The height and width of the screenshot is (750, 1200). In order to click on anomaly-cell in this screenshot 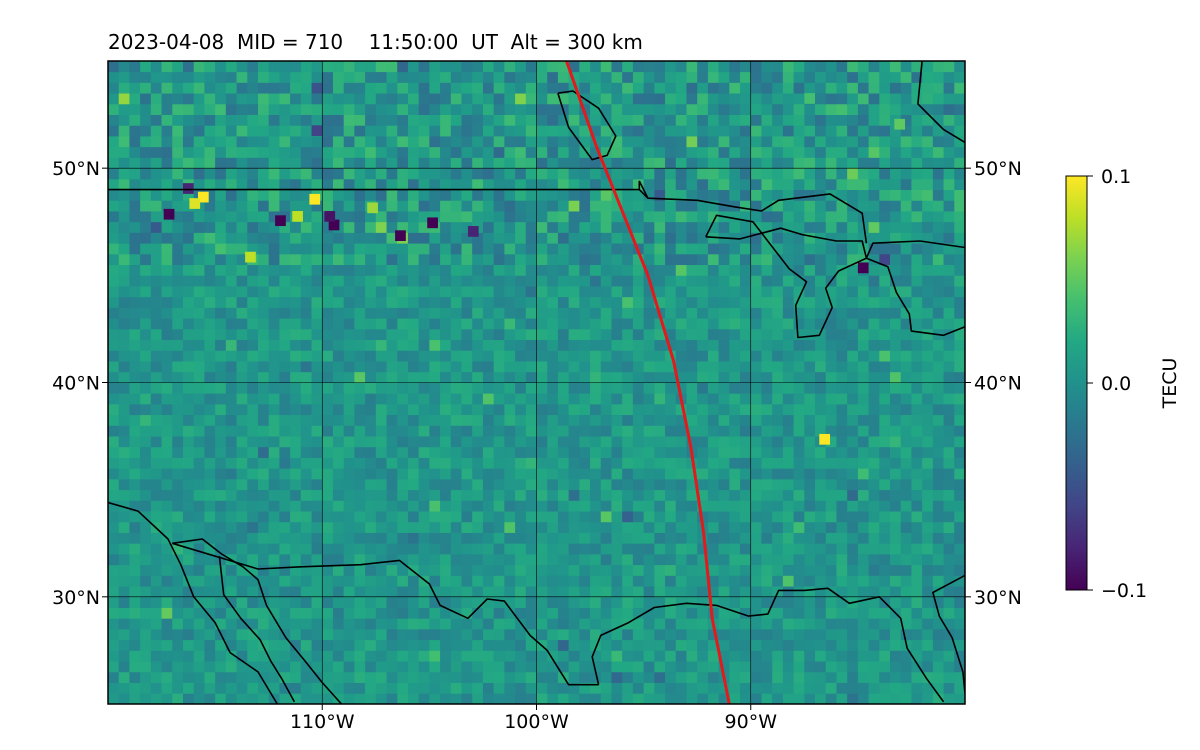, I will do `click(315, 199)`.